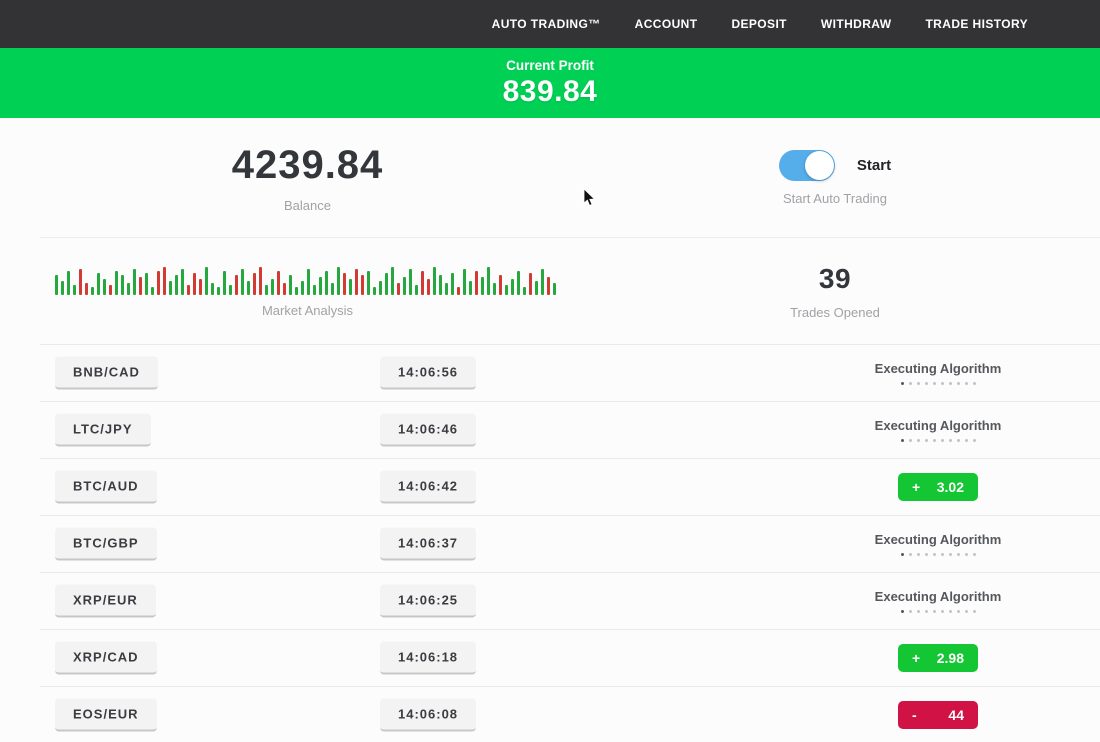  Describe the element at coordinates (106, 373) in the screenshot. I see `pair-badge: BNB/CAD` at that location.